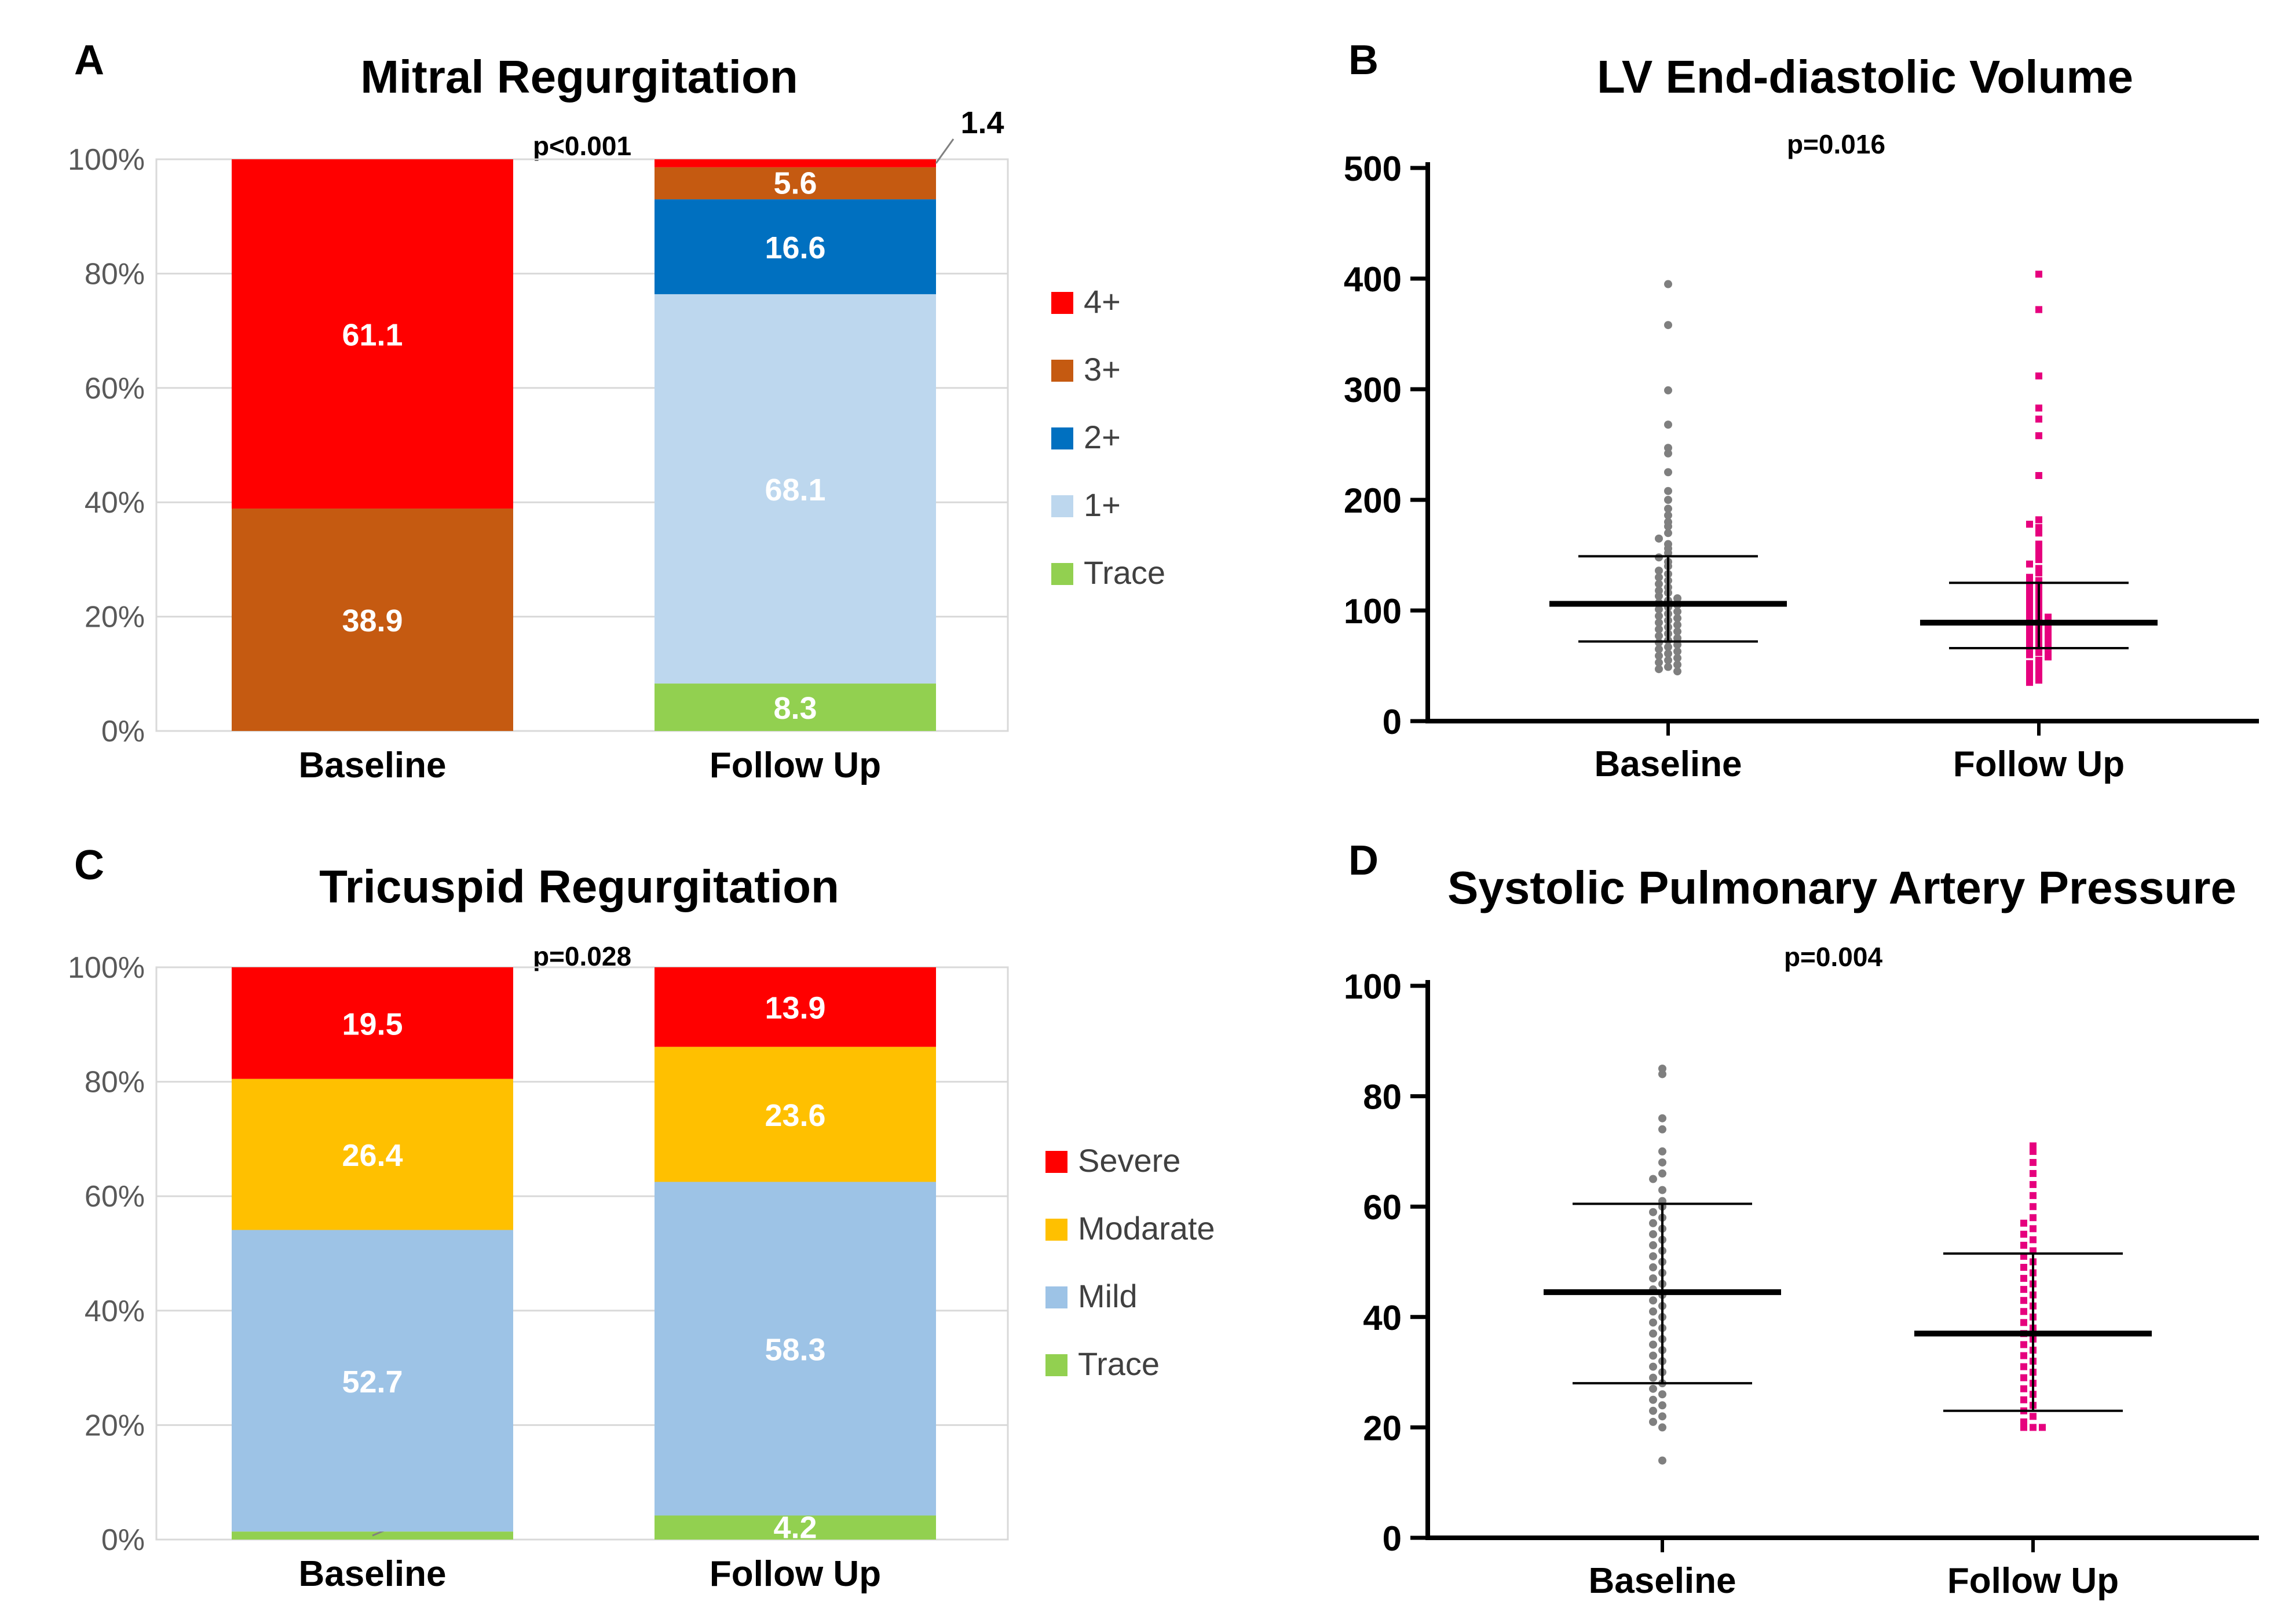 This screenshot has width=2296, height=1616. I want to click on panel-b-y-tick: 500, so click(1373, 169).